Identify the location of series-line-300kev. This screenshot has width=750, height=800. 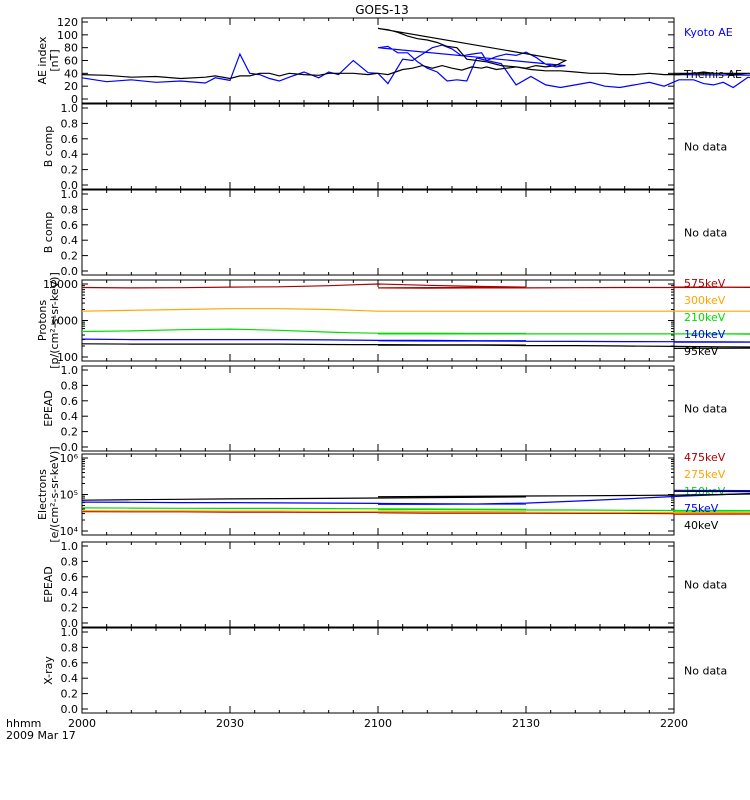
(415, 310).